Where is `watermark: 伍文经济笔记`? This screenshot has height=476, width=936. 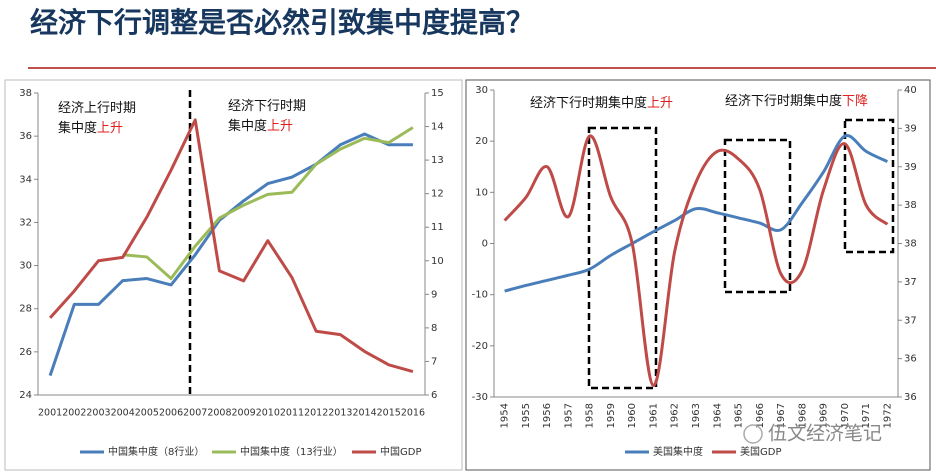
watermark: 伍文经济笔记 is located at coordinates (825, 434).